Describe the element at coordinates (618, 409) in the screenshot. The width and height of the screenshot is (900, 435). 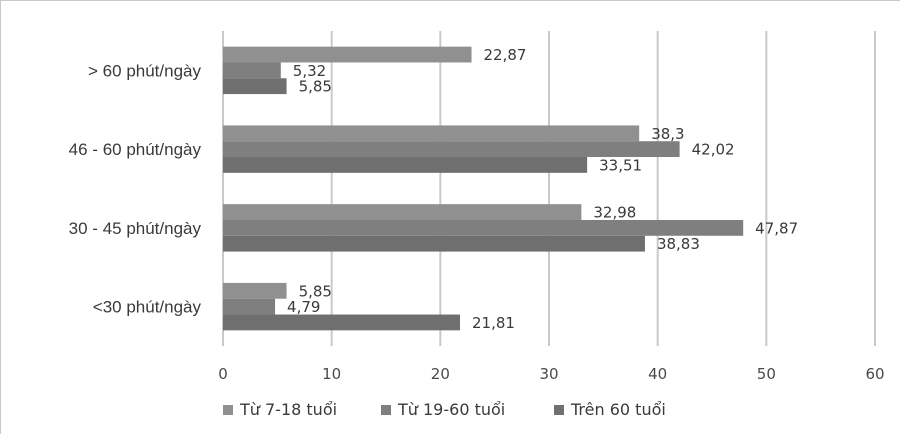
I see `legend-label: Trên 60 tuổi` at that location.